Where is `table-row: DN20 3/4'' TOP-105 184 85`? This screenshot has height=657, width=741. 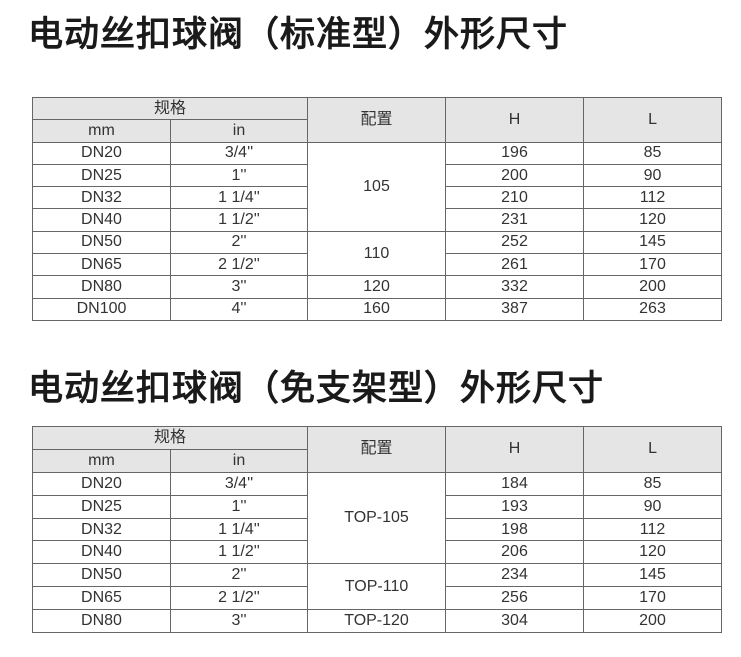 table-row: DN20 3/4'' TOP-105 184 85 is located at coordinates (377, 518).